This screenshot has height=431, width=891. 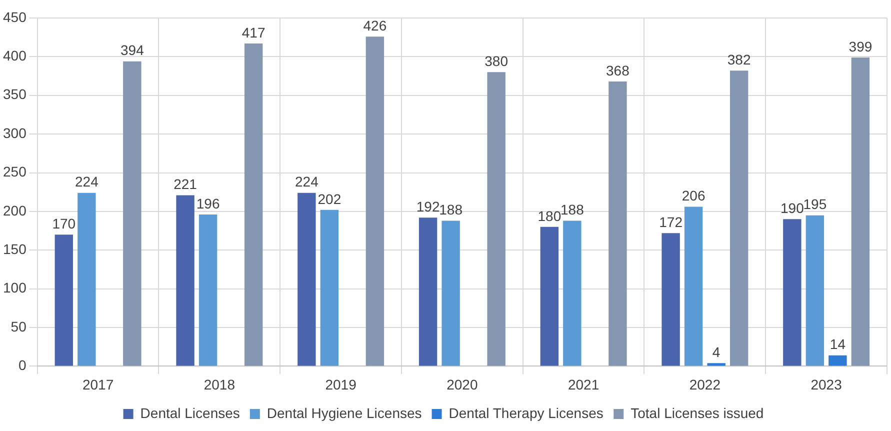 I want to click on data-label: 196, so click(x=208, y=203).